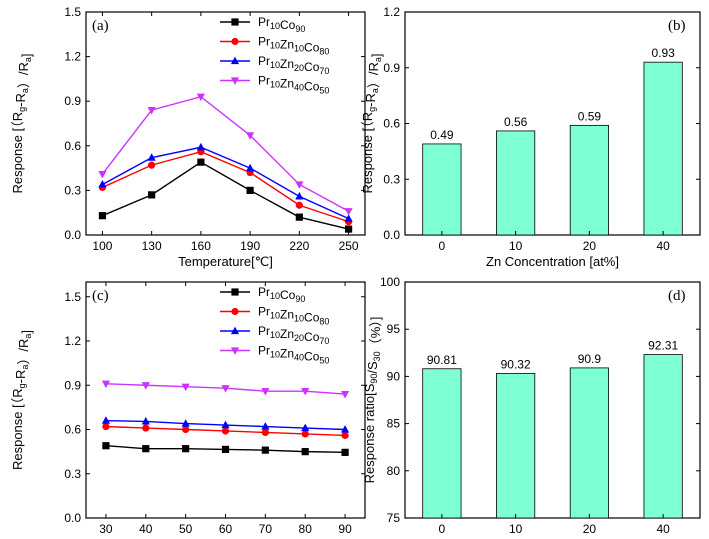 The height and width of the screenshot is (539, 709). What do you see at coordinates (677, 26) in the screenshot?
I see `panel-tag: (b)` at bounding box center [677, 26].